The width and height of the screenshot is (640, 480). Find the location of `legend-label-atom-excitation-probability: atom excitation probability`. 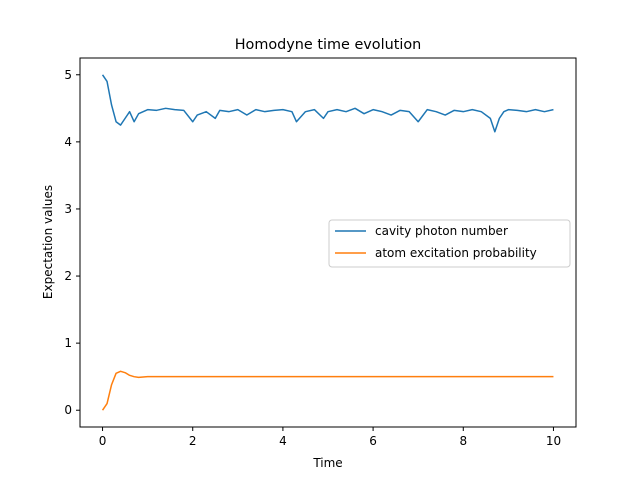

legend-label-atom-excitation-probability: atom excitation probability is located at coordinates (456, 253).